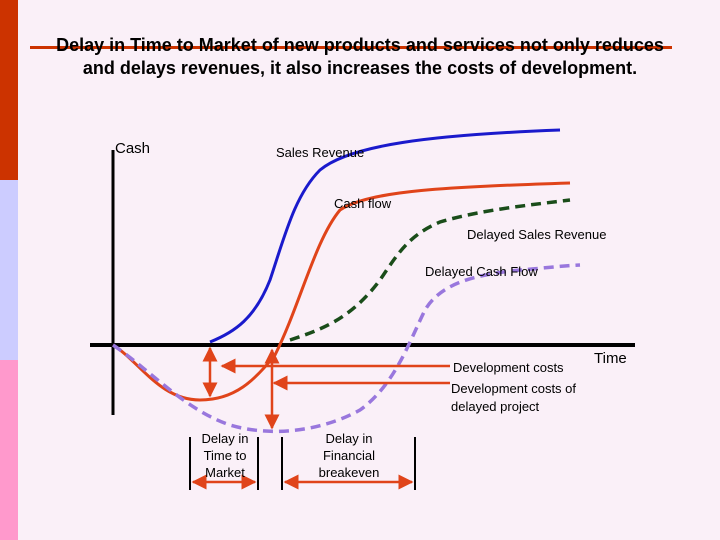 This screenshot has width=720, height=540. I want to click on delay-time-to-market-label: Delay in Time to Market, so click(225, 455).